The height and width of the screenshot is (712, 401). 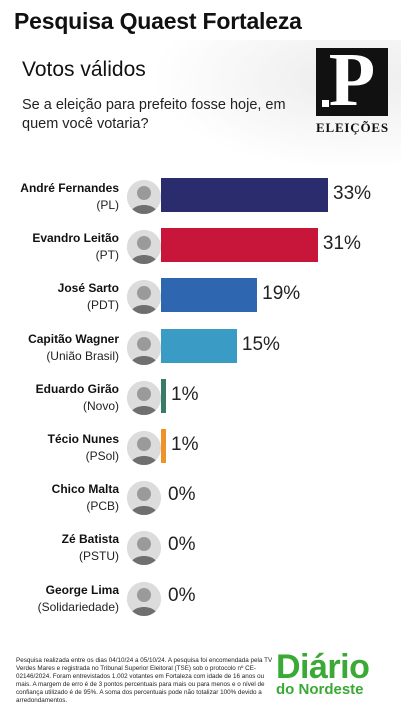 I want to click on chart-row-capitao-wagner: Capitão Wagner (União Brasil) 15%, so click(x=200, y=348).